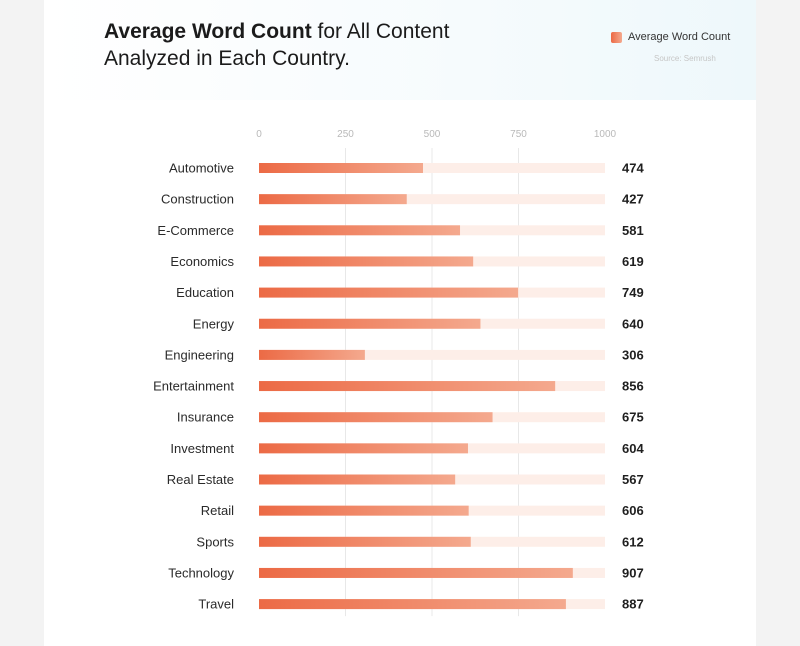 The image size is (800, 646). What do you see at coordinates (633, 572) in the screenshot?
I see `value-label: 907` at bounding box center [633, 572].